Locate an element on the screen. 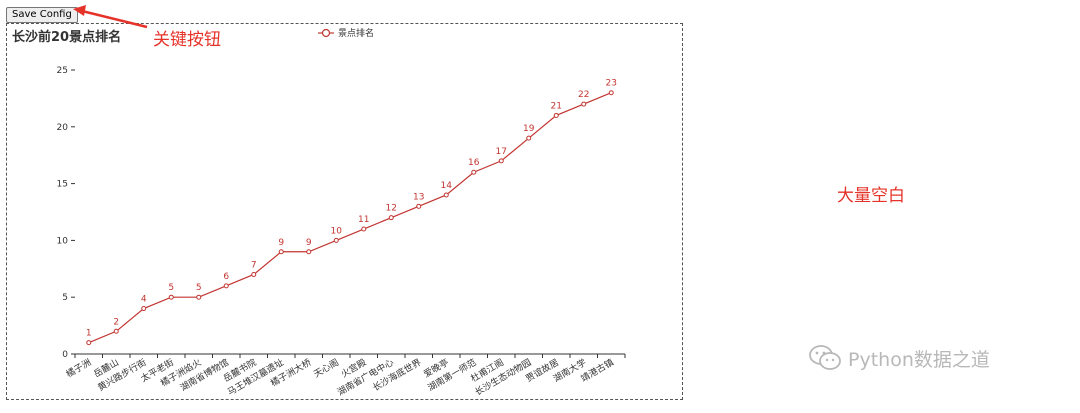  annotation-blank-area: 大量空白 is located at coordinates (871, 196).